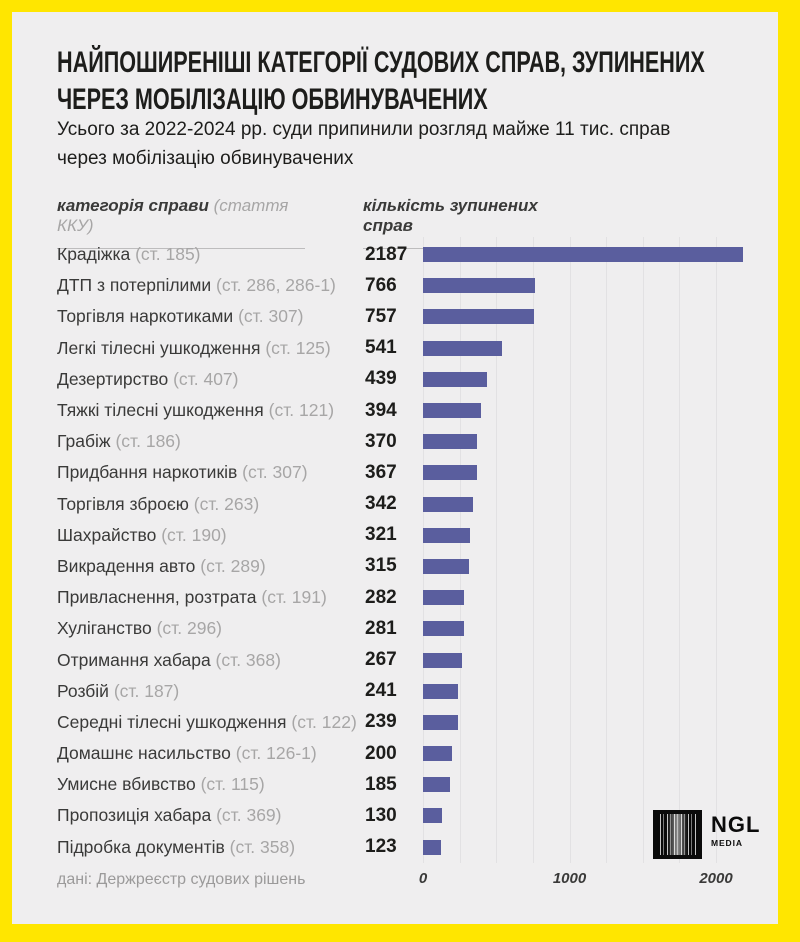 Image resolution: width=800 pixels, height=942 pixels. I want to click on row-category-label: Середні тілесні ушкодження (ст. 122), so click(211, 722).